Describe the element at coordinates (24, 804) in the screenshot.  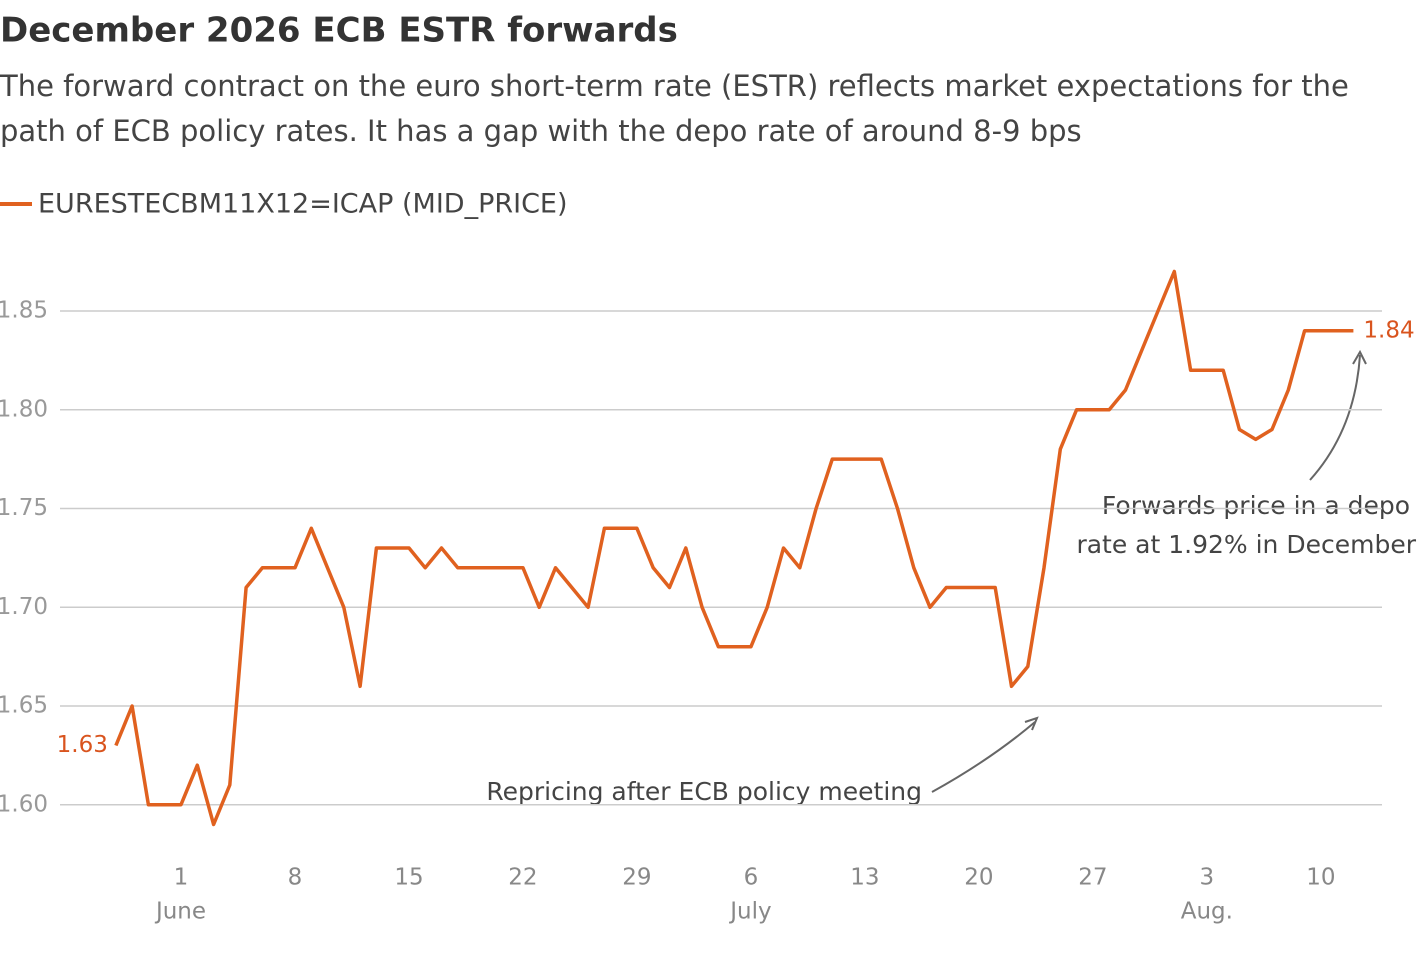
I see `y-tick-label: 1.60` at that location.